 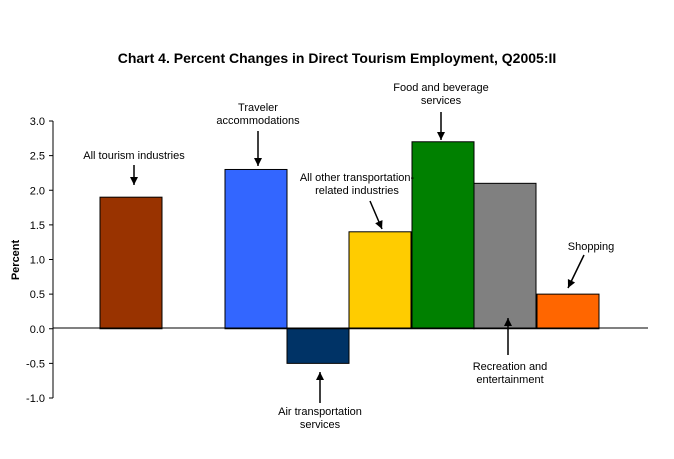 I want to click on y-tick-label: -0.5, so click(x=35, y=364).